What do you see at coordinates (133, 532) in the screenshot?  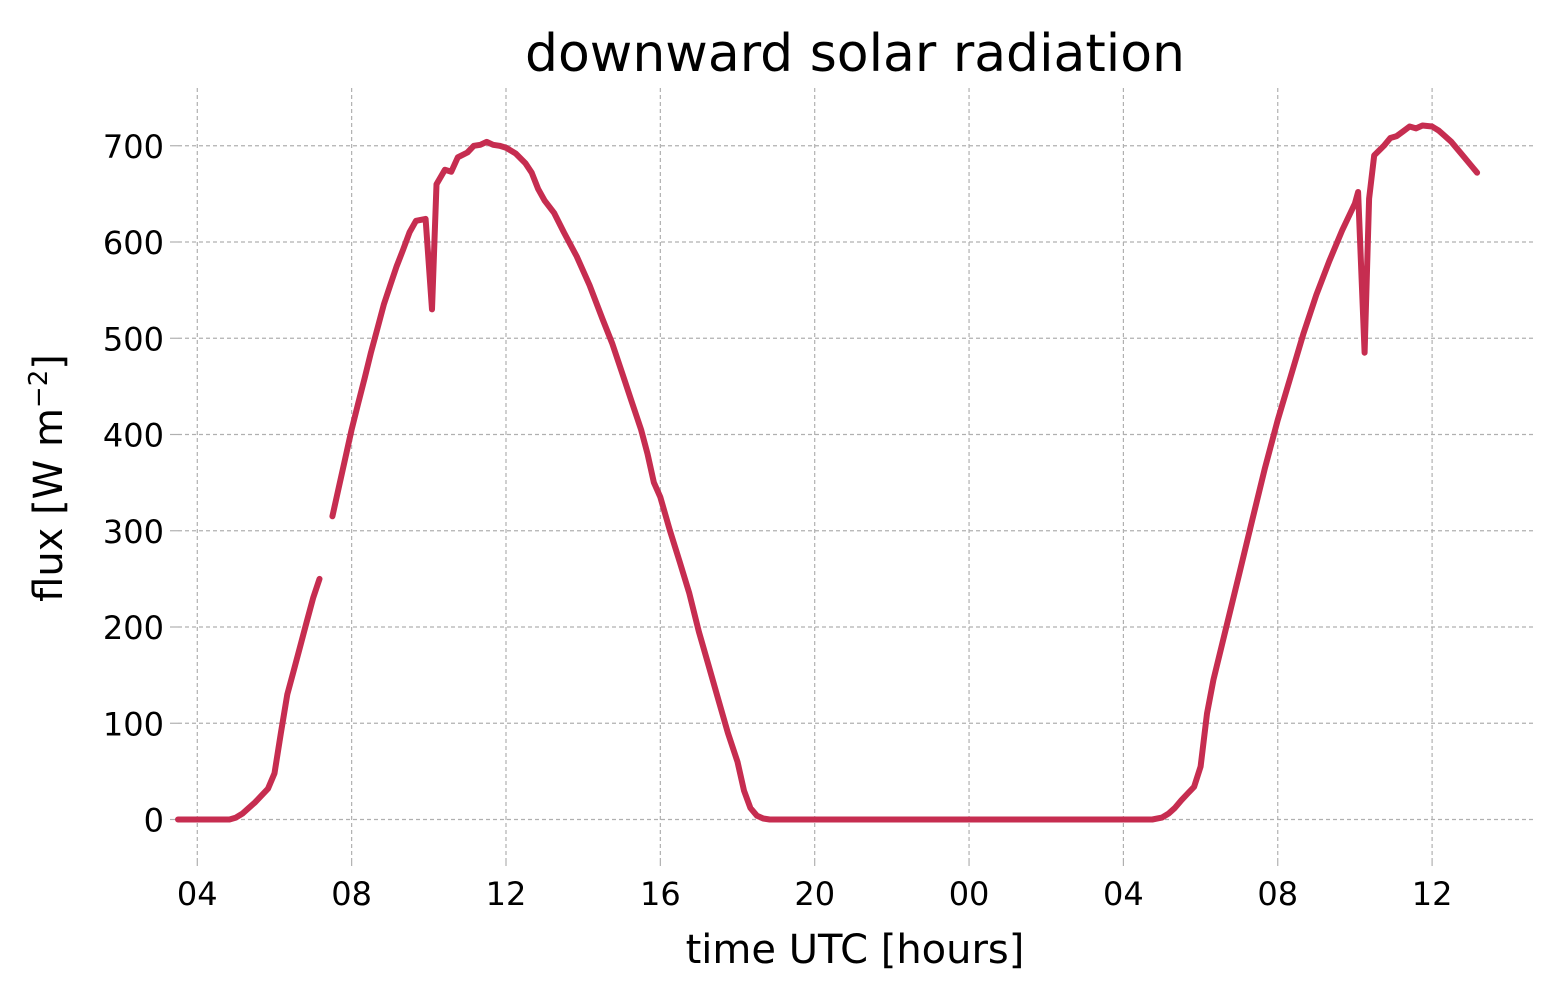 I see `y-tick-label: 300` at bounding box center [133, 532].